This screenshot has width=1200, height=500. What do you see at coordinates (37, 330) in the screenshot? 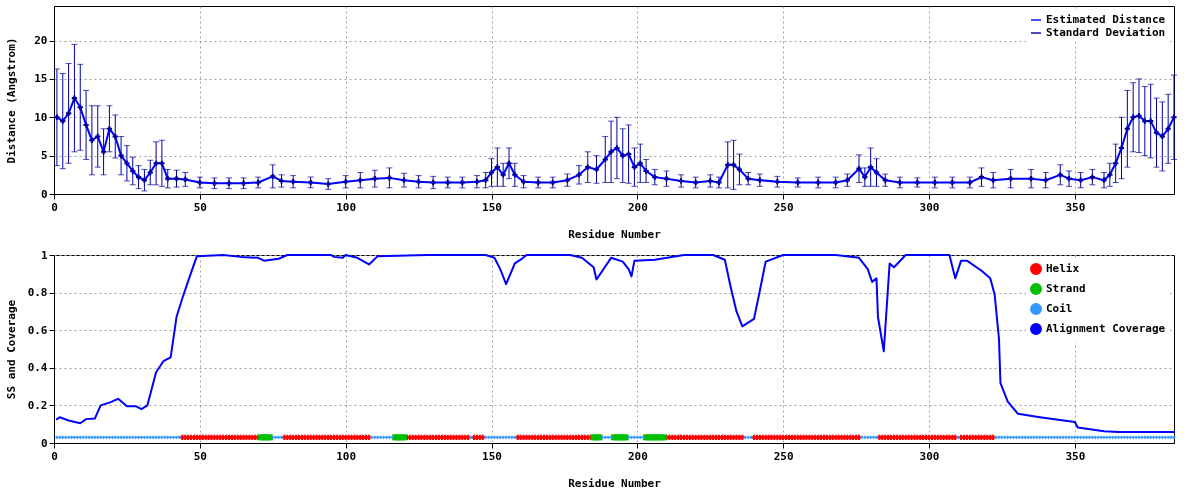
I see `y-tick-label: 0.6` at bounding box center [37, 330].